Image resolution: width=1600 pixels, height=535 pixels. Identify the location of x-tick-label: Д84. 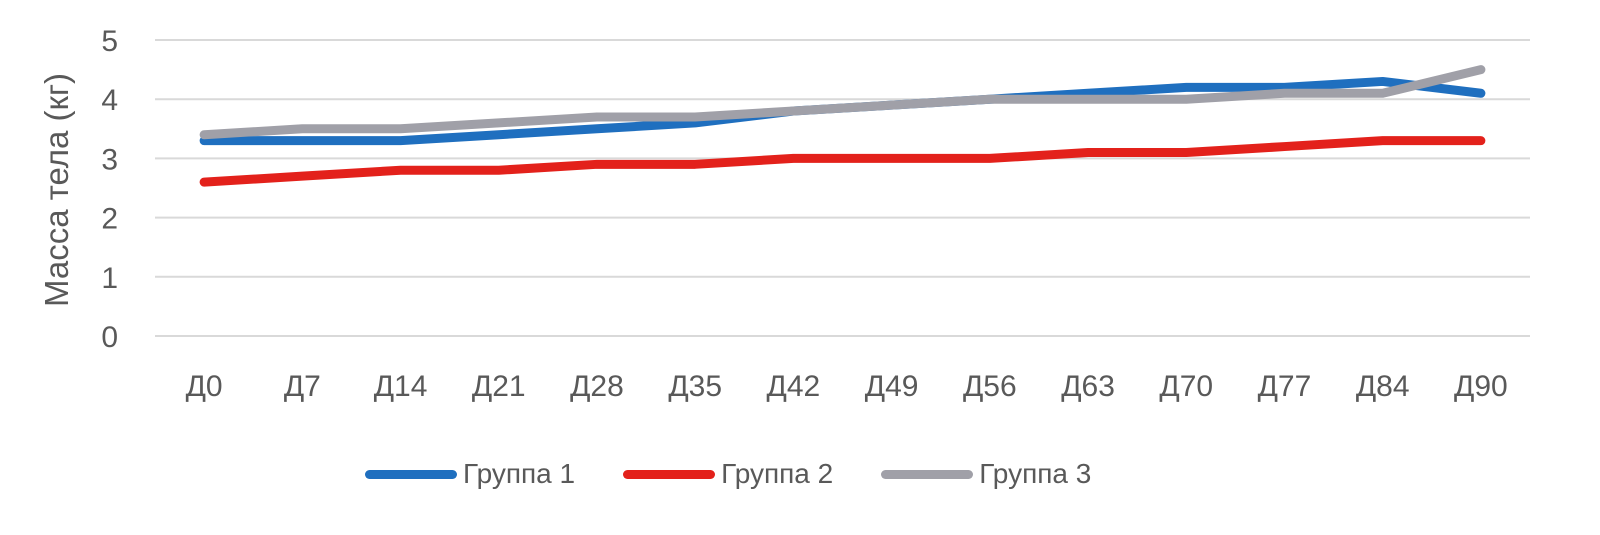
(1383, 386).